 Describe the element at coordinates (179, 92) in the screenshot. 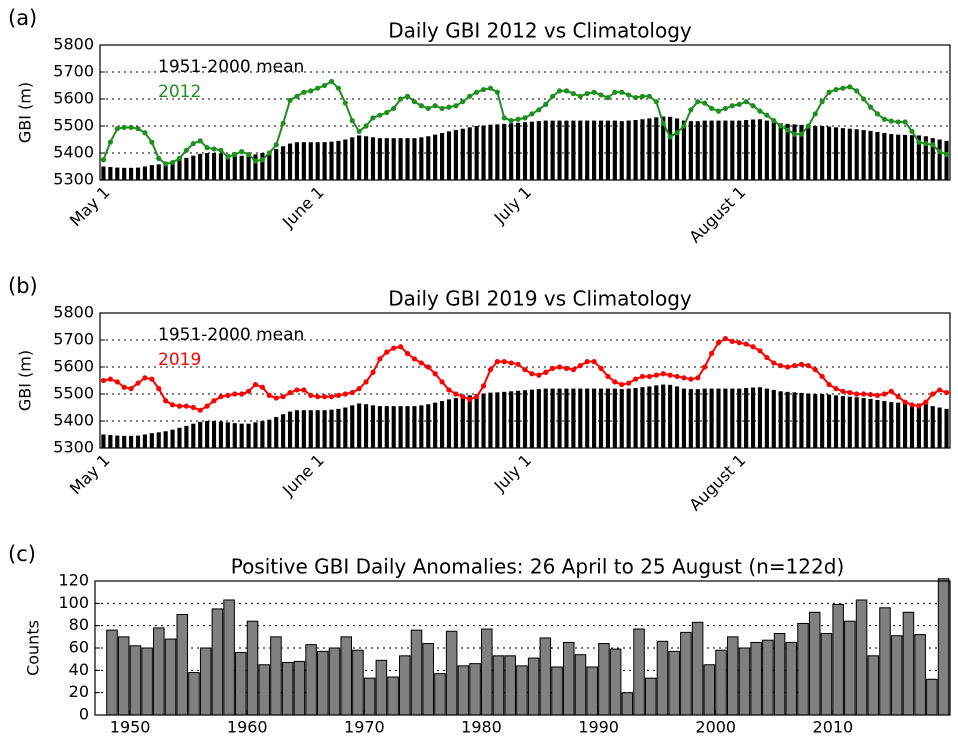

I see `legend-label: 2012` at that location.